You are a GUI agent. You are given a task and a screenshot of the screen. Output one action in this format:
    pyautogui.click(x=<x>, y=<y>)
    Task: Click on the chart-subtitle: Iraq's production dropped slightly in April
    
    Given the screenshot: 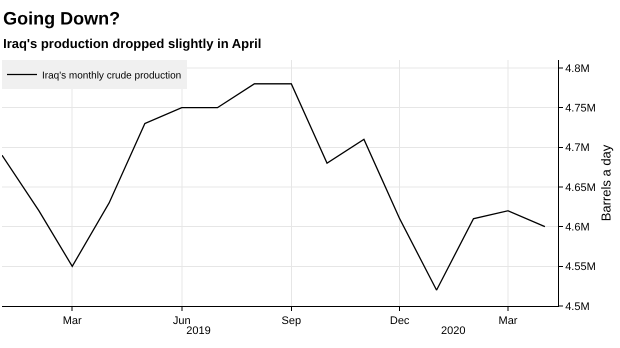 What is the action you would take?
    pyautogui.click(x=132, y=43)
    